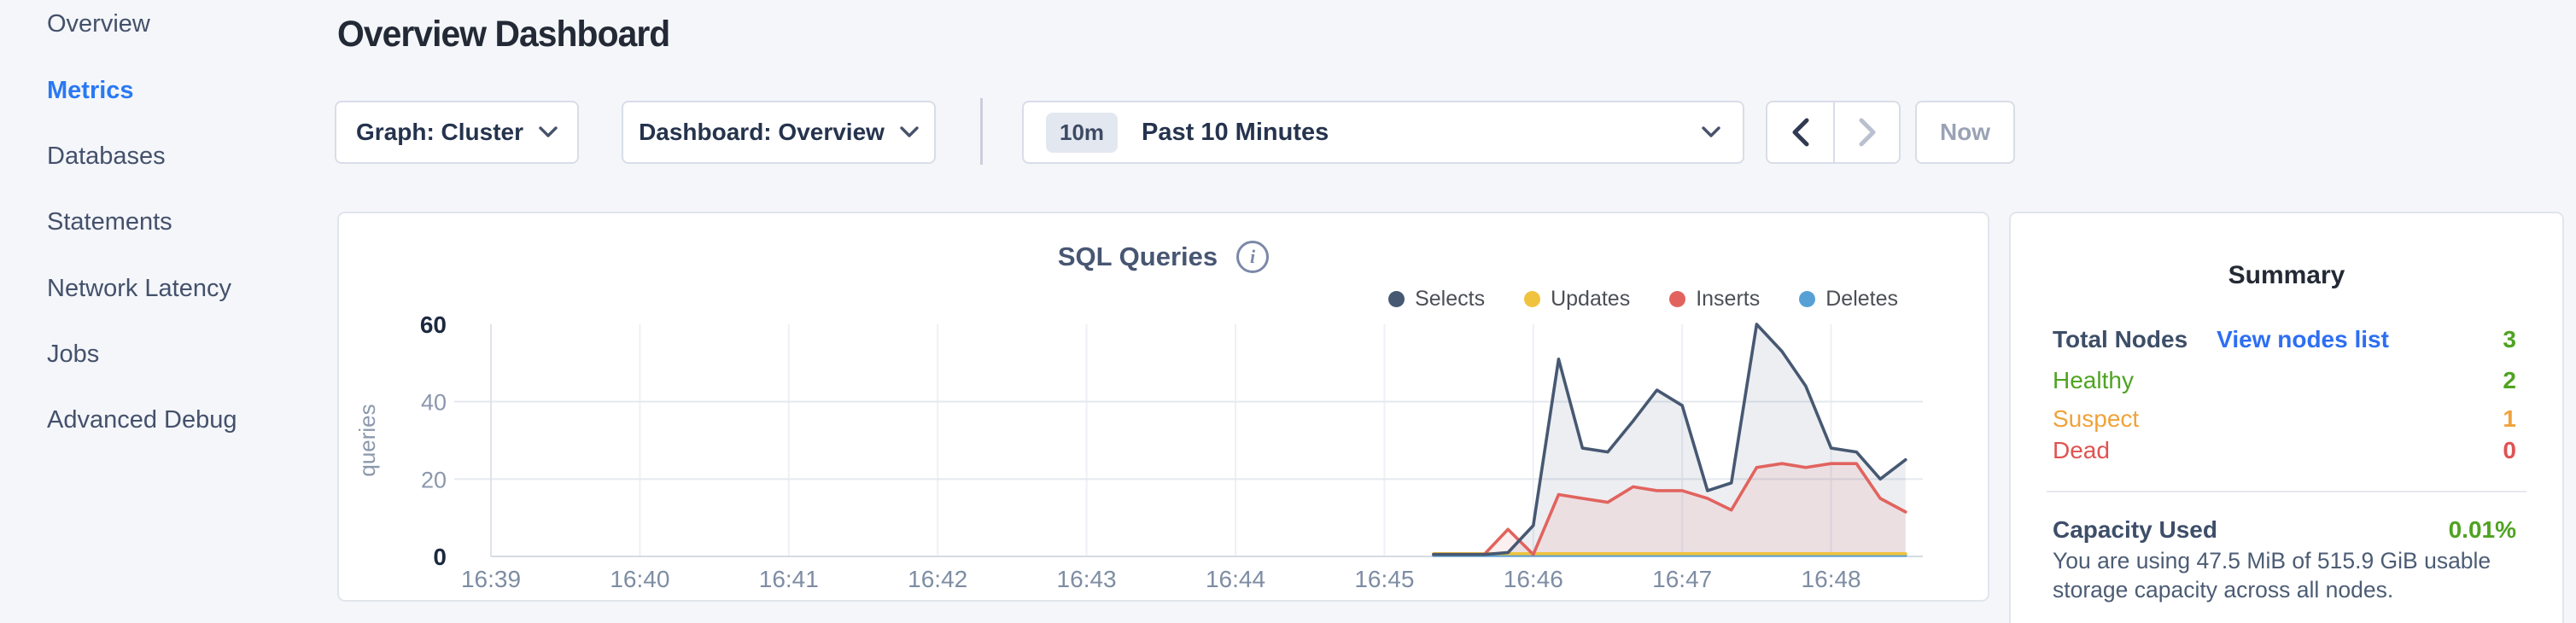 This screenshot has width=2576, height=623. What do you see at coordinates (2135, 529) in the screenshot?
I see `capacity-used-label: Capacity Used` at bounding box center [2135, 529].